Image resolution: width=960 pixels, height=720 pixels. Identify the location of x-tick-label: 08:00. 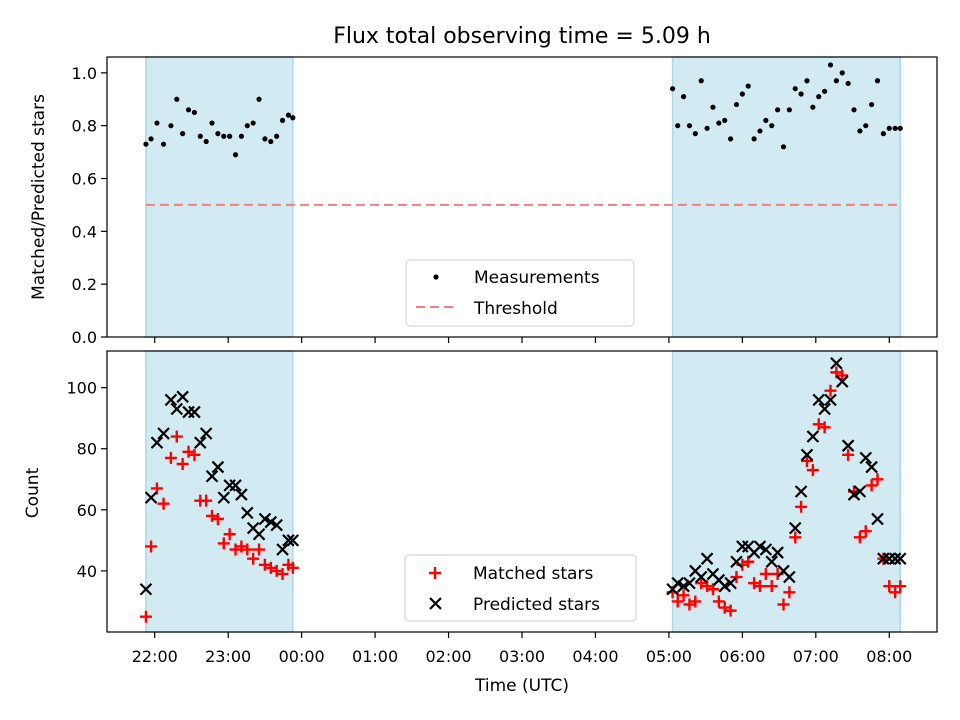
(889, 656).